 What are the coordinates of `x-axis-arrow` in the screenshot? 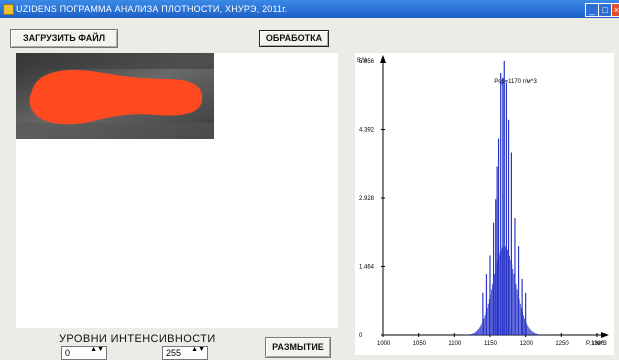 It's located at (605, 335).